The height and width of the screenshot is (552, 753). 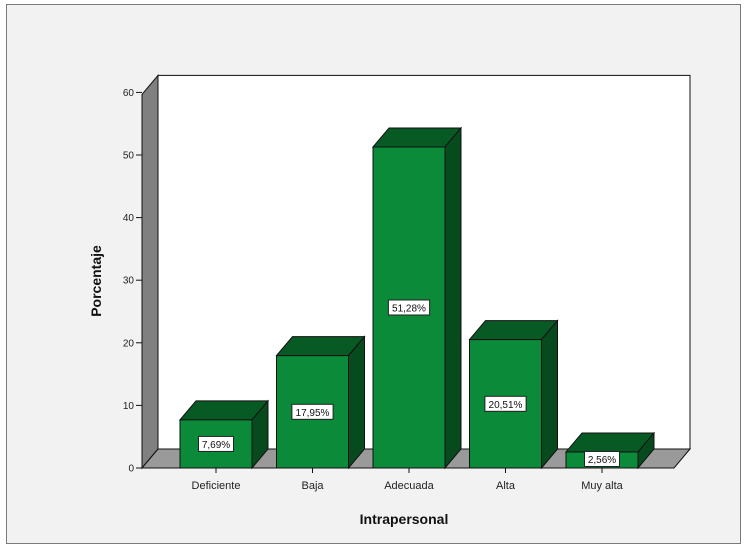 I want to click on category-label: Adecuada, so click(x=409, y=486).